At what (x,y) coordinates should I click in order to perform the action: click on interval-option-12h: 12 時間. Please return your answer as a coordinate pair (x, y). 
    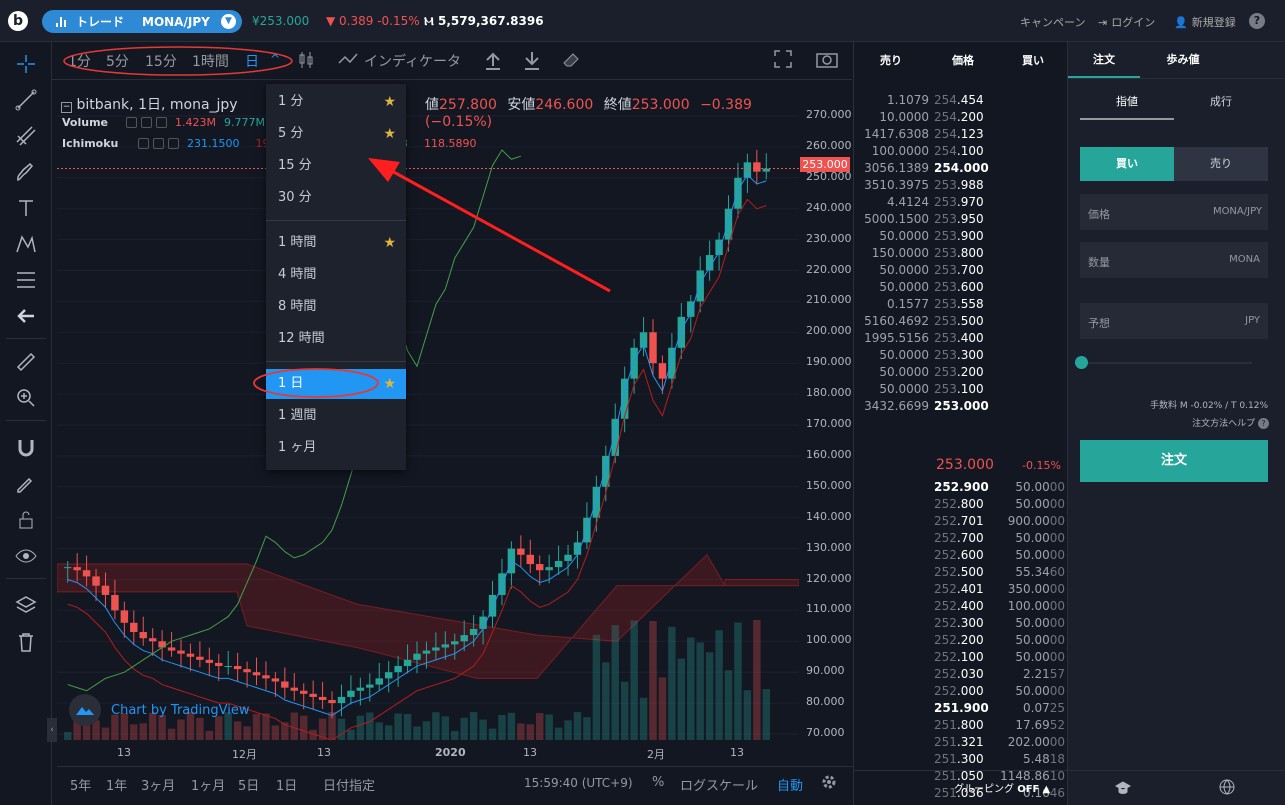
    Looking at the image, I should click on (336, 339).